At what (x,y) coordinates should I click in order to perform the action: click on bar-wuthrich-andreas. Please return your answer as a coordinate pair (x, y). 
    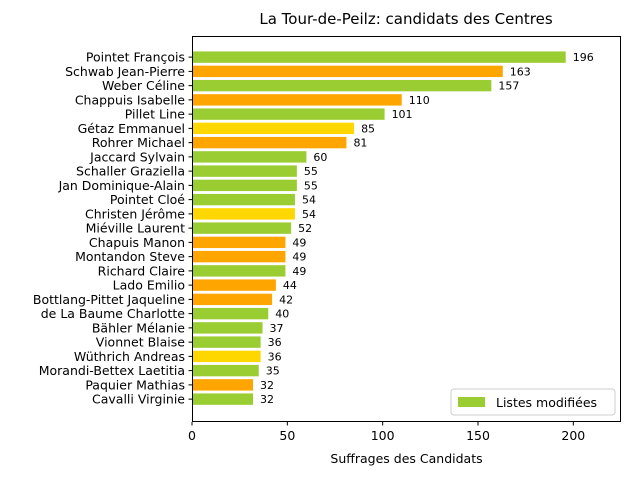
    Looking at the image, I should click on (226, 356).